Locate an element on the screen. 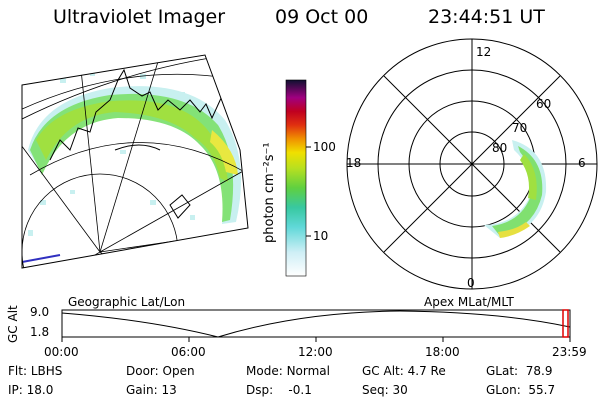 The width and height of the screenshot is (600, 400). mlt-label-6: 6 is located at coordinates (582, 163).